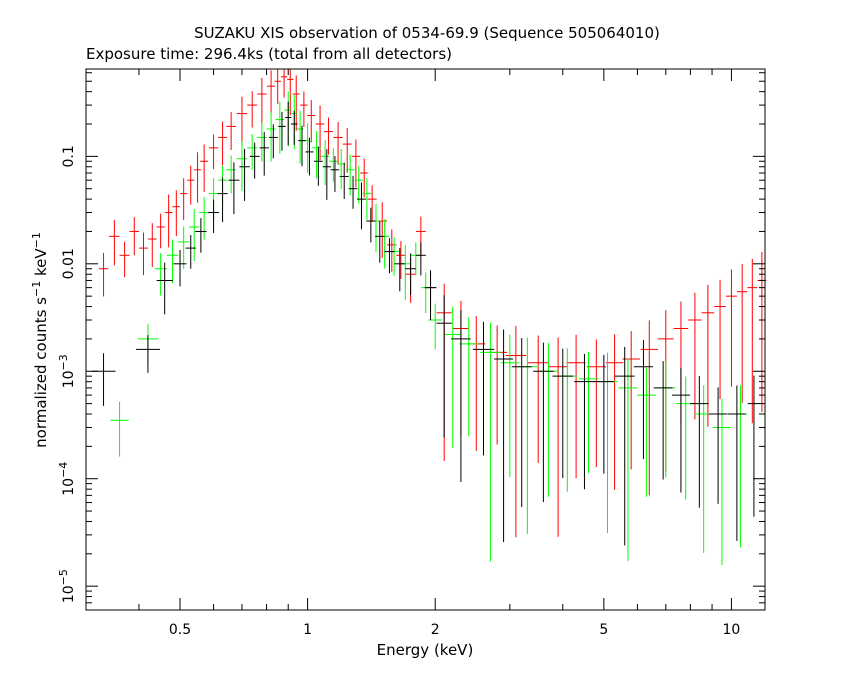 The height and width of the screenshot is (680, 850). I want to click on x-tick-label: 2, so click(435, 630).